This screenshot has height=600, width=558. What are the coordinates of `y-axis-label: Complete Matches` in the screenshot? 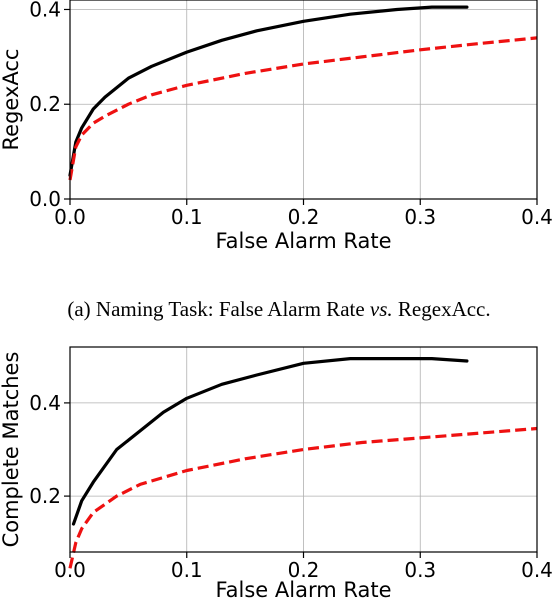 It's located at (11, 450).